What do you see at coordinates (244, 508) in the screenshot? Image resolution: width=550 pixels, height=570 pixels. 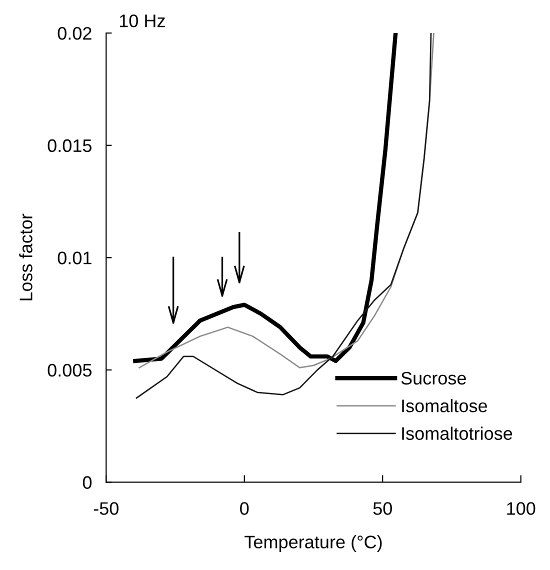 I see `x-tick-label: 0` at bounding box center [244, 508].